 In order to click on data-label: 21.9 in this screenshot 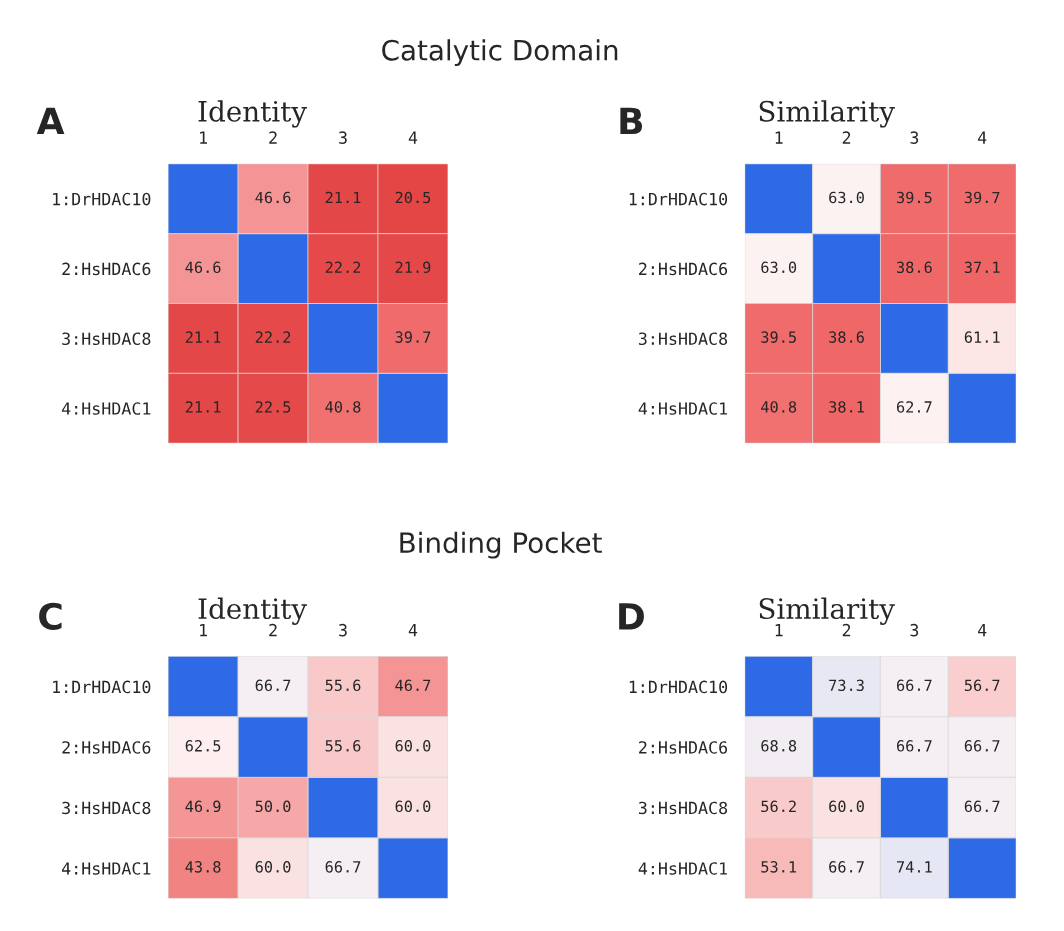, I will do `click(413, 267)`.